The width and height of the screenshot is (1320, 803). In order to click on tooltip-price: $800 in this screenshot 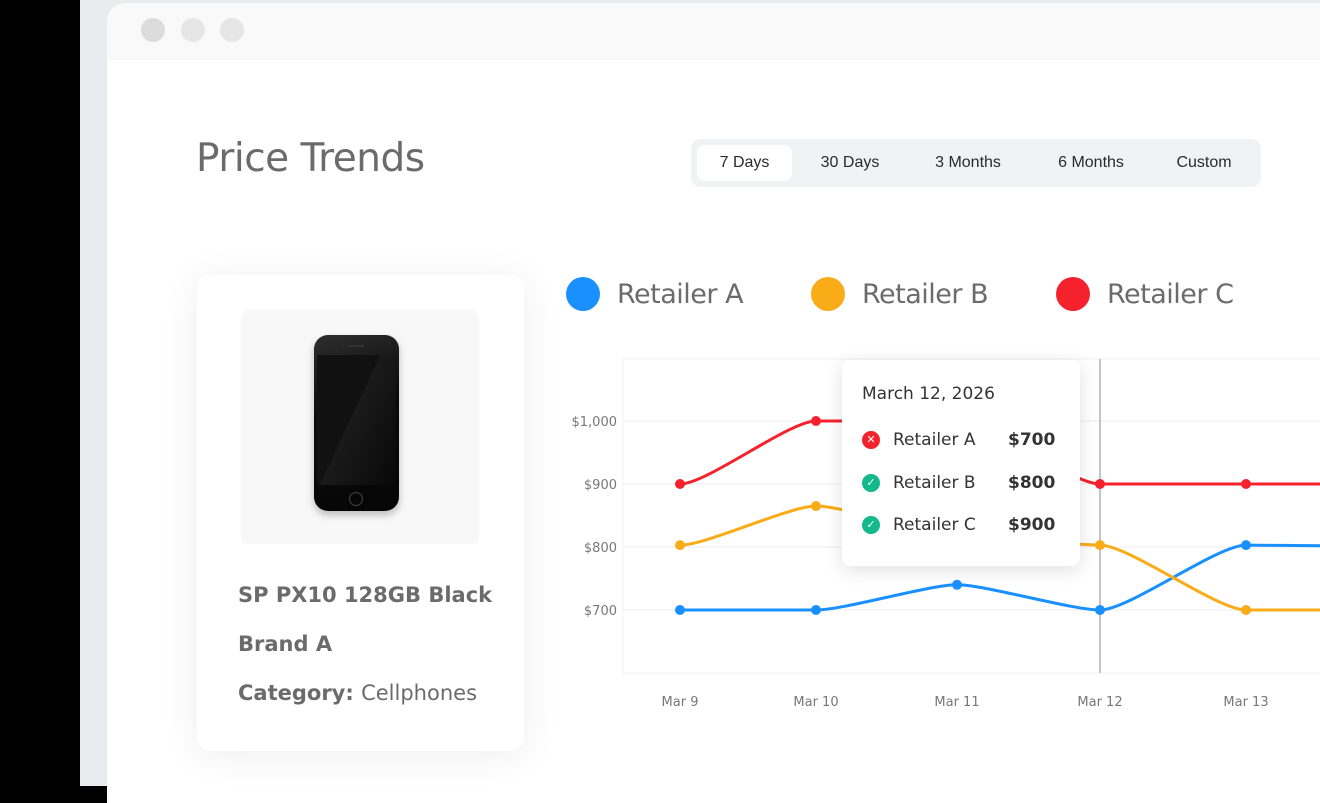, I will do `click(1032, 483)`.